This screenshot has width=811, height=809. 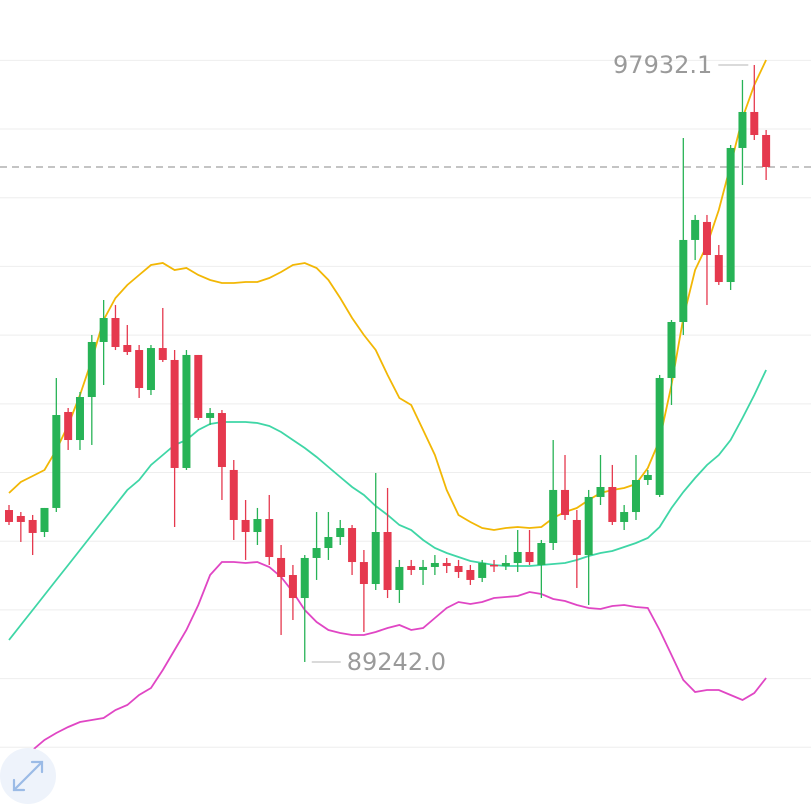 I want to click on expand-button, so click(x=28, y=776).